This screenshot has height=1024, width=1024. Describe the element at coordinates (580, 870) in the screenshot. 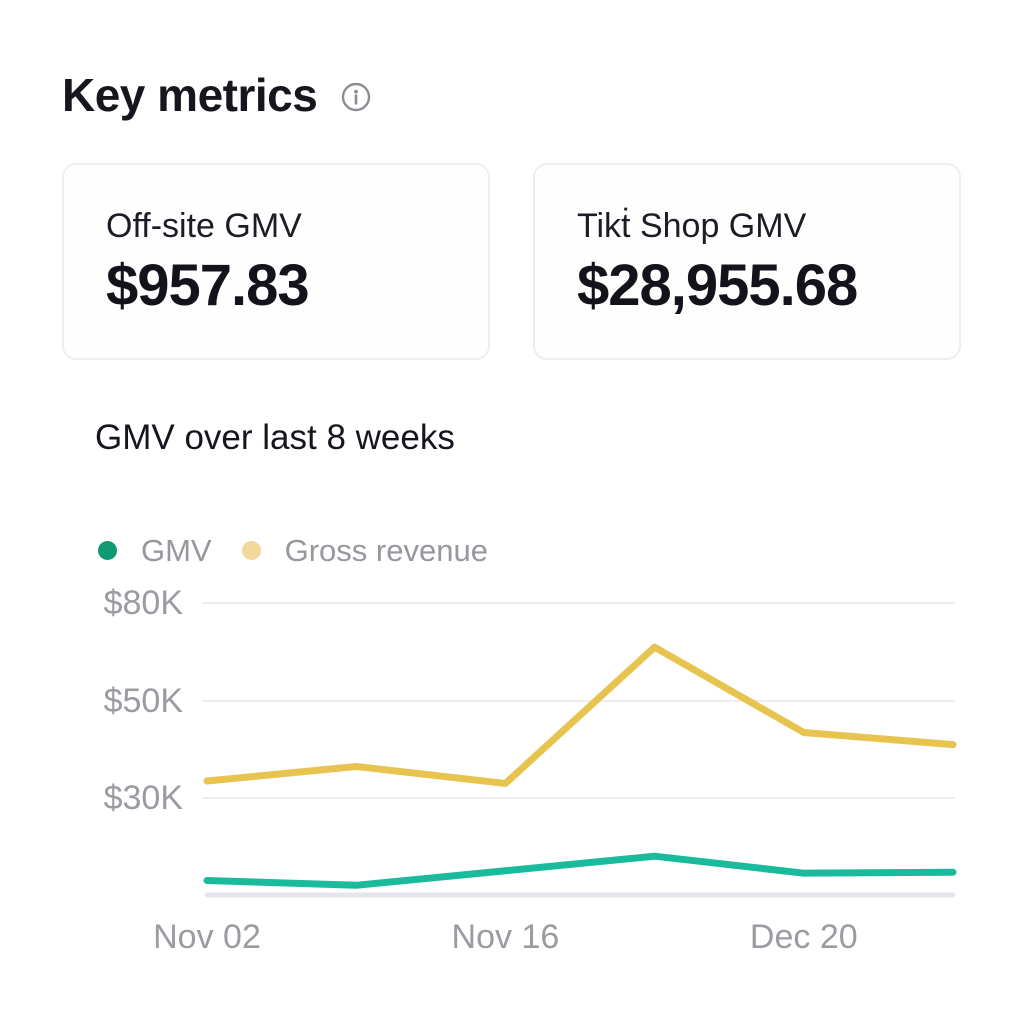

I see `gmv-line` at that location.